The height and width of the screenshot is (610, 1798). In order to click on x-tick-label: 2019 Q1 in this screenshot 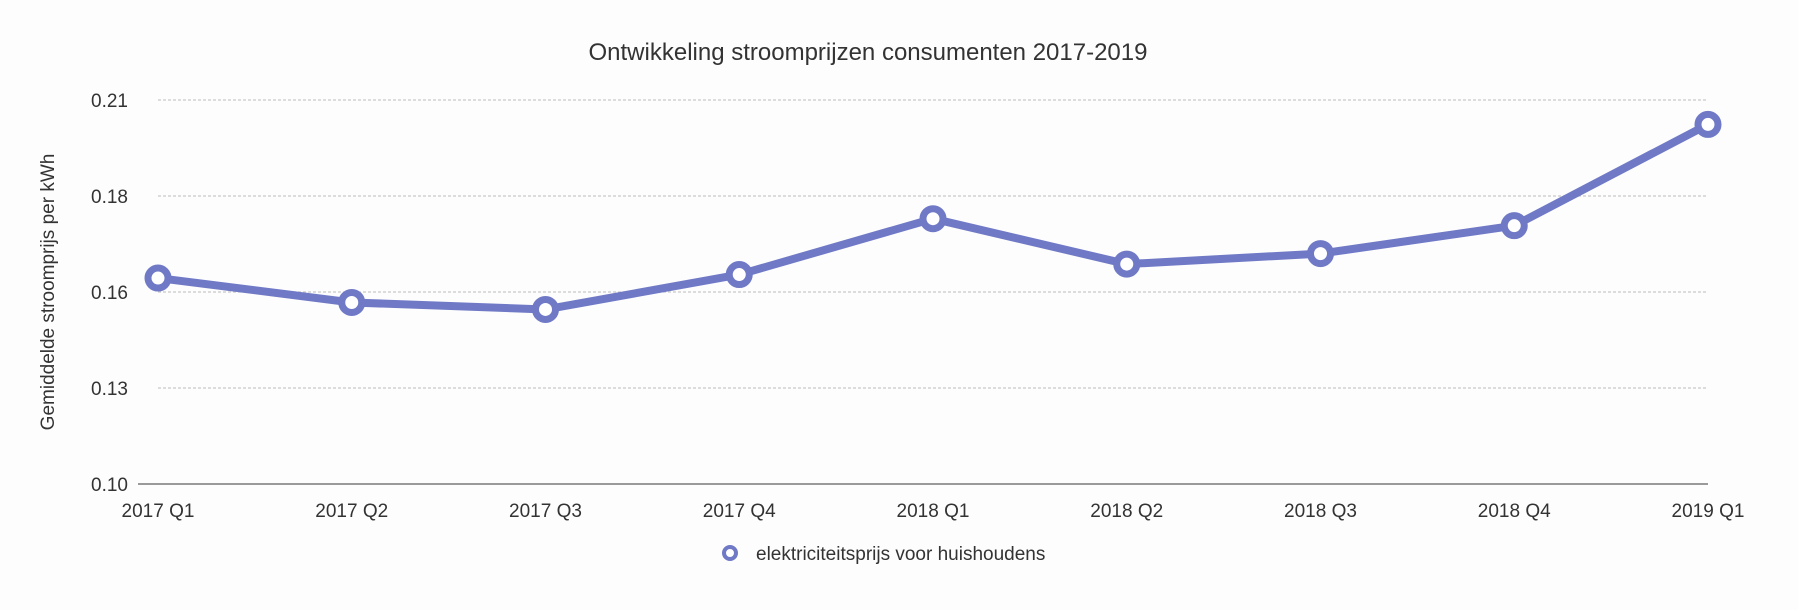, I will do `click(1708, 511)`.